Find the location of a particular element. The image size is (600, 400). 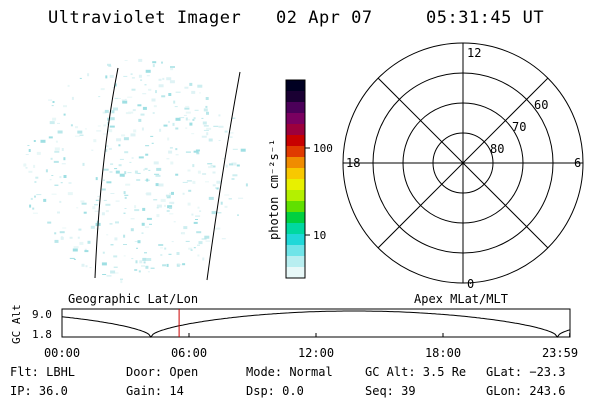

timeline-x-ticks: 00:00 06:00 12:00 18:00 23:59 is located at coordinates (311, 346).